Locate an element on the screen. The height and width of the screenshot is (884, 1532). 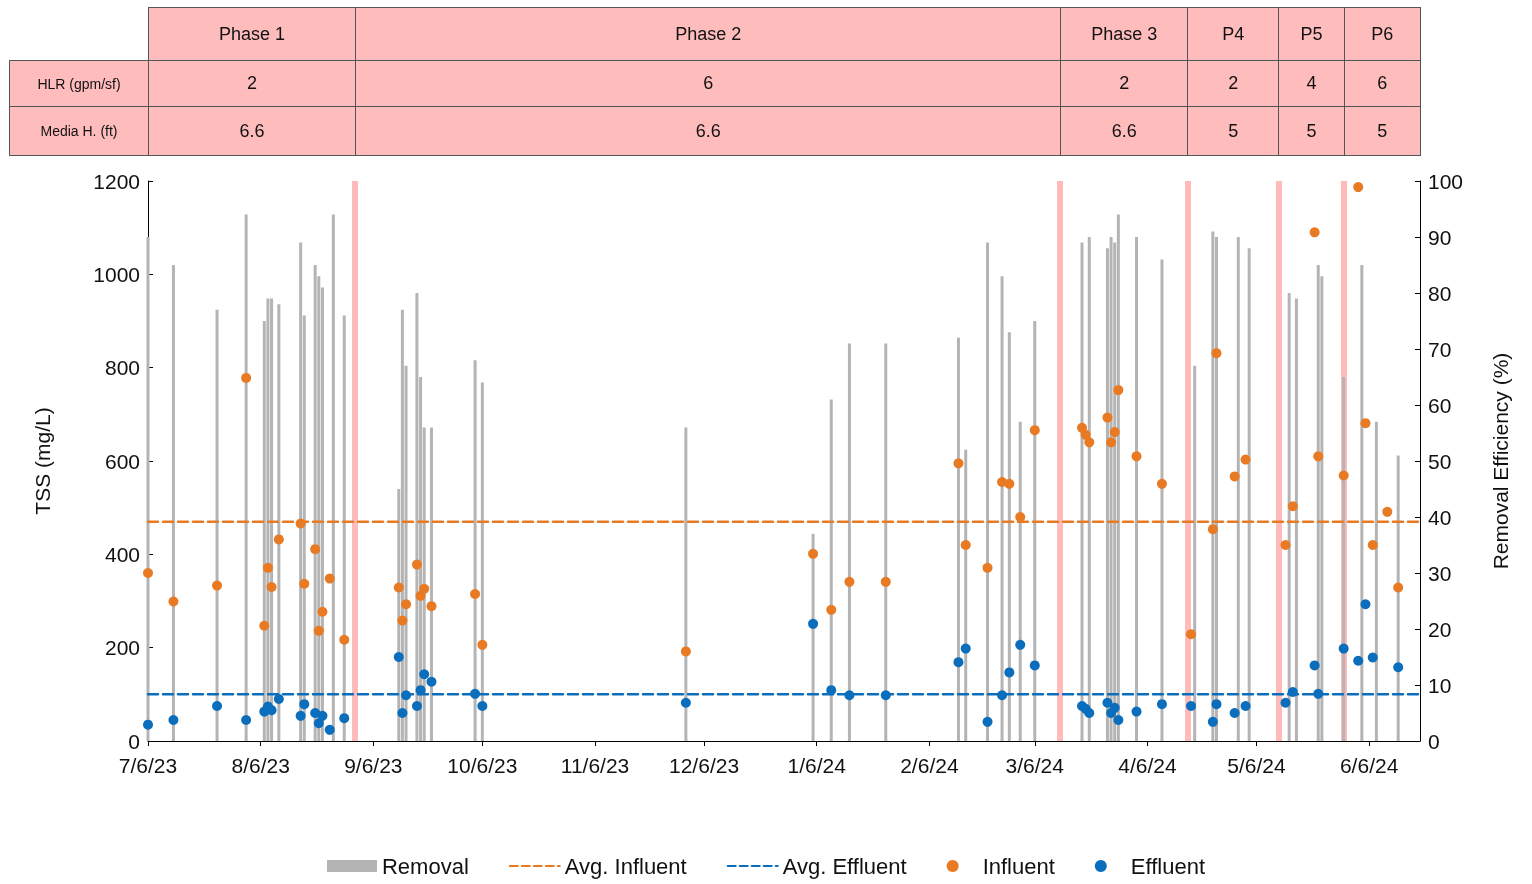
y2-tick-label: 60 is located at coordinates (1440, 405).